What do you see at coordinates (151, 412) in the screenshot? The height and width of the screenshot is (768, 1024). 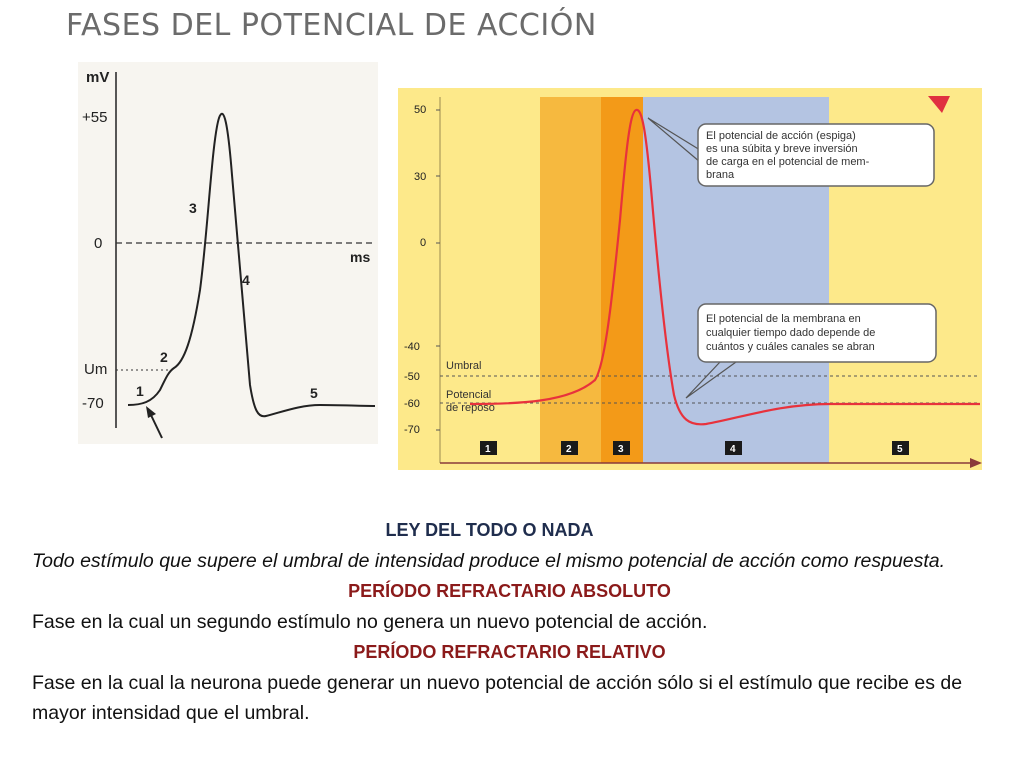 I see `stimulus-arrow-head` at bounding box center [151, 412].